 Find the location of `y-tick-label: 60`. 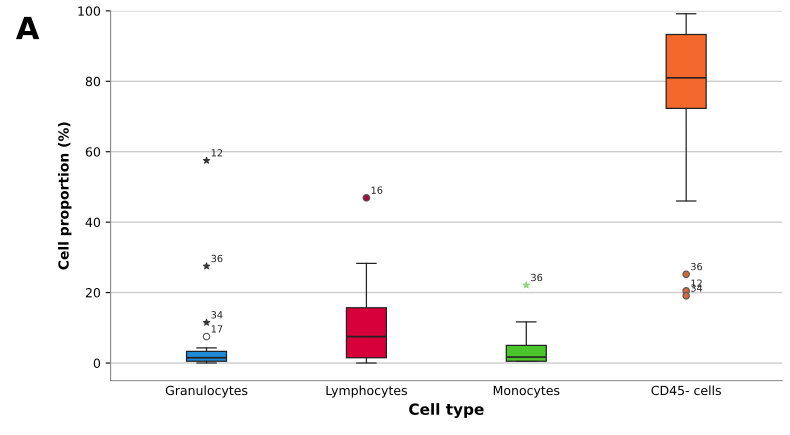

y-tick-label: 60 is located at coordinates (93, 152).